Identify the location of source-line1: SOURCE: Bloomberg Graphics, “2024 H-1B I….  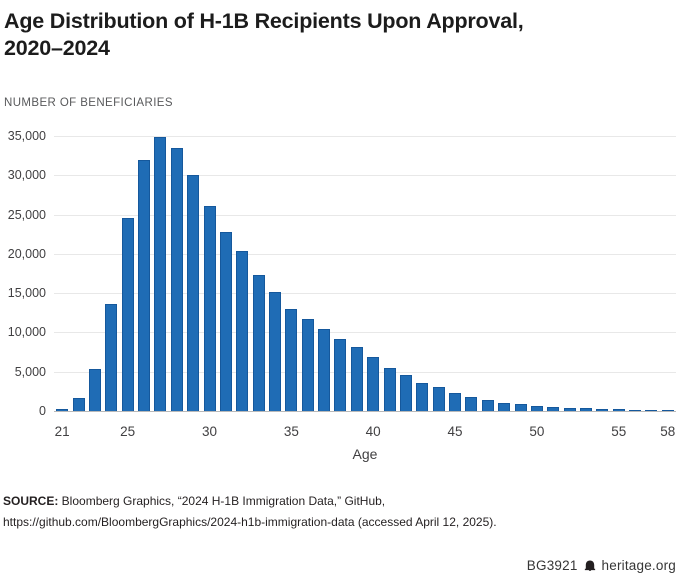
(330, 501).